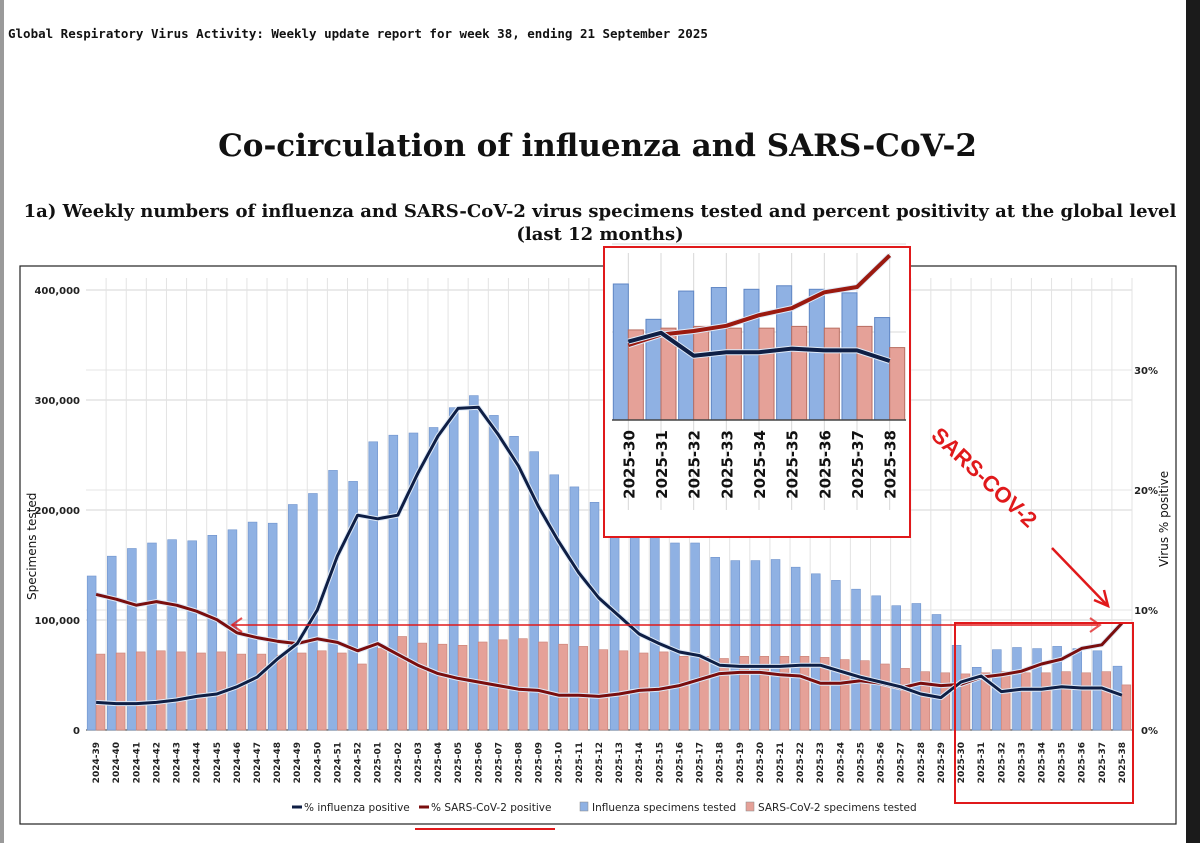  Describe the element at coordinates (1022, 762) in the screenshot. I see `x-tick-label: 2025-33` at that location.